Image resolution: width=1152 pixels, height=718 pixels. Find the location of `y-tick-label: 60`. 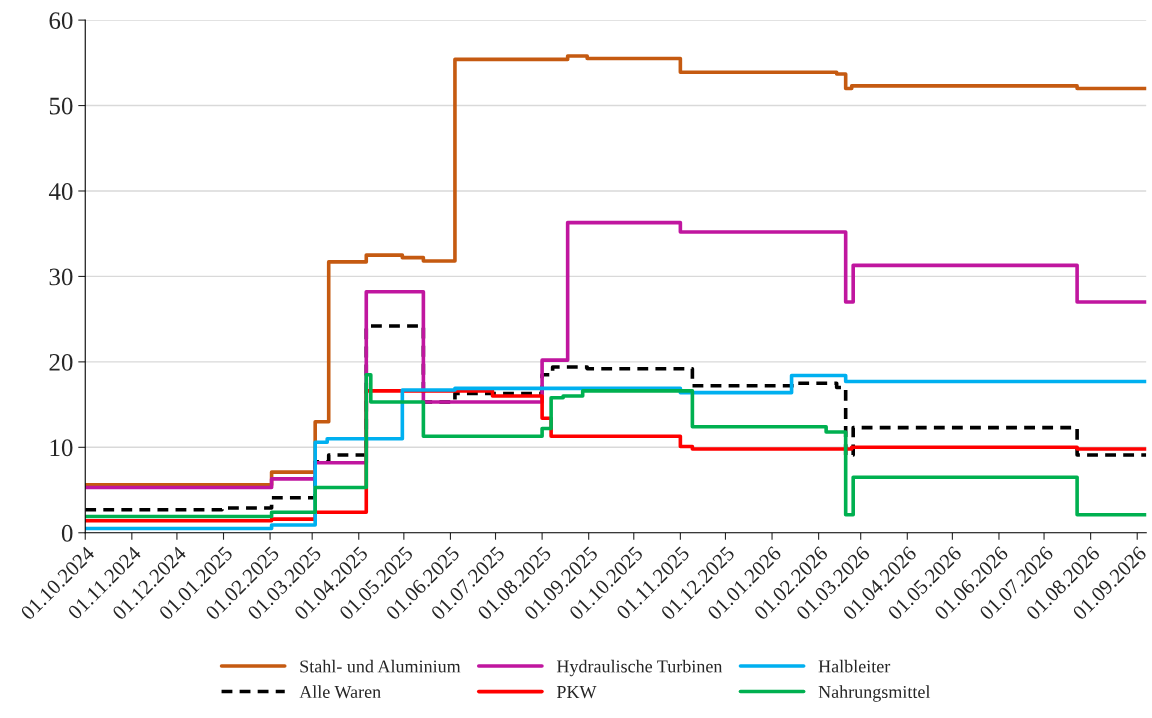

y-tick-label: 60 is located at coordinates (61, 21).